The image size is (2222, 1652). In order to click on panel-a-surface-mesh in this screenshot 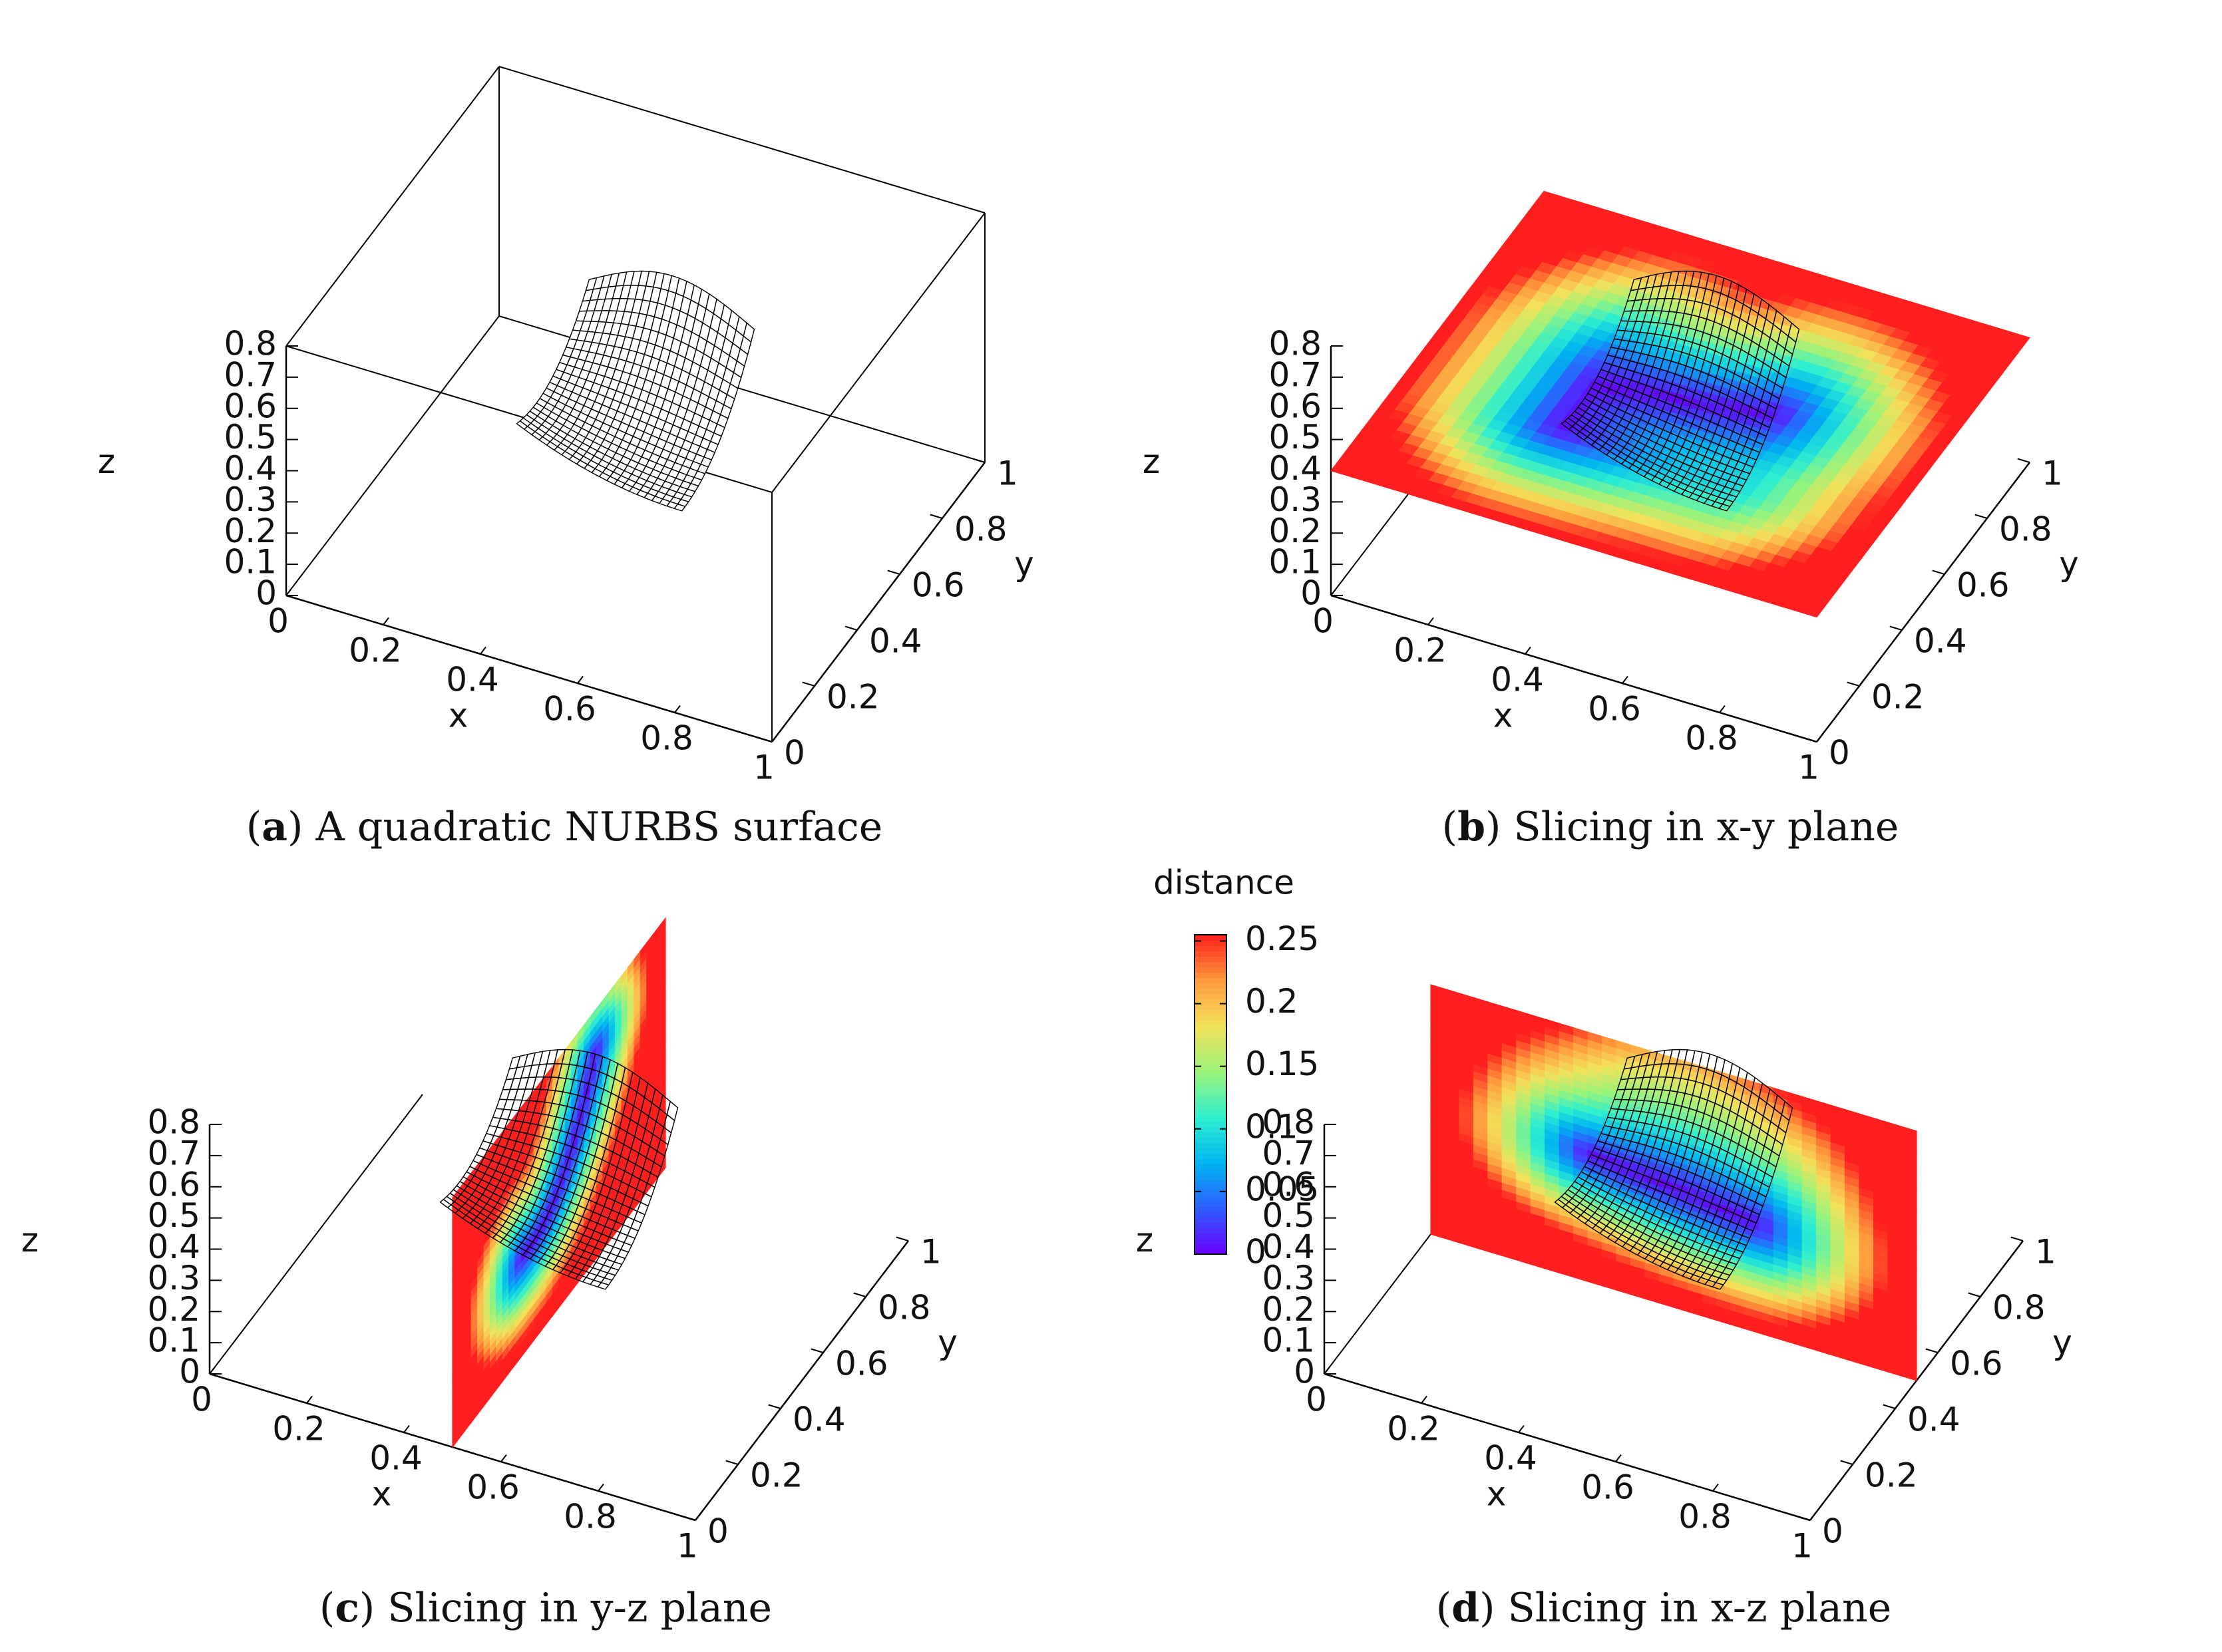, I will do `click(636, 391)`.